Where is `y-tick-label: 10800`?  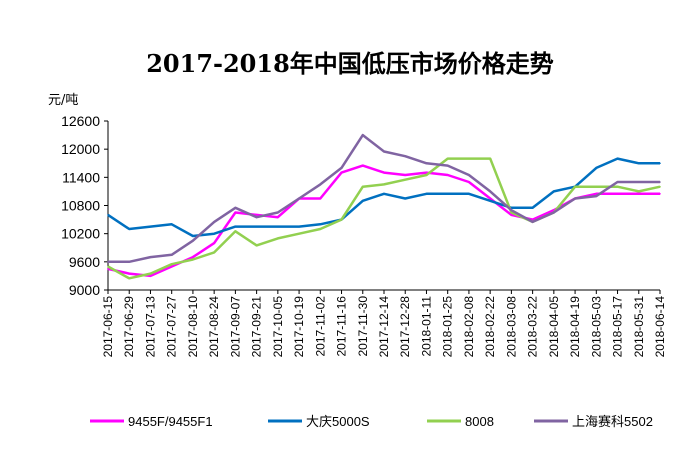
y-tick-label: 10800 is located at coordinates (80, 206).